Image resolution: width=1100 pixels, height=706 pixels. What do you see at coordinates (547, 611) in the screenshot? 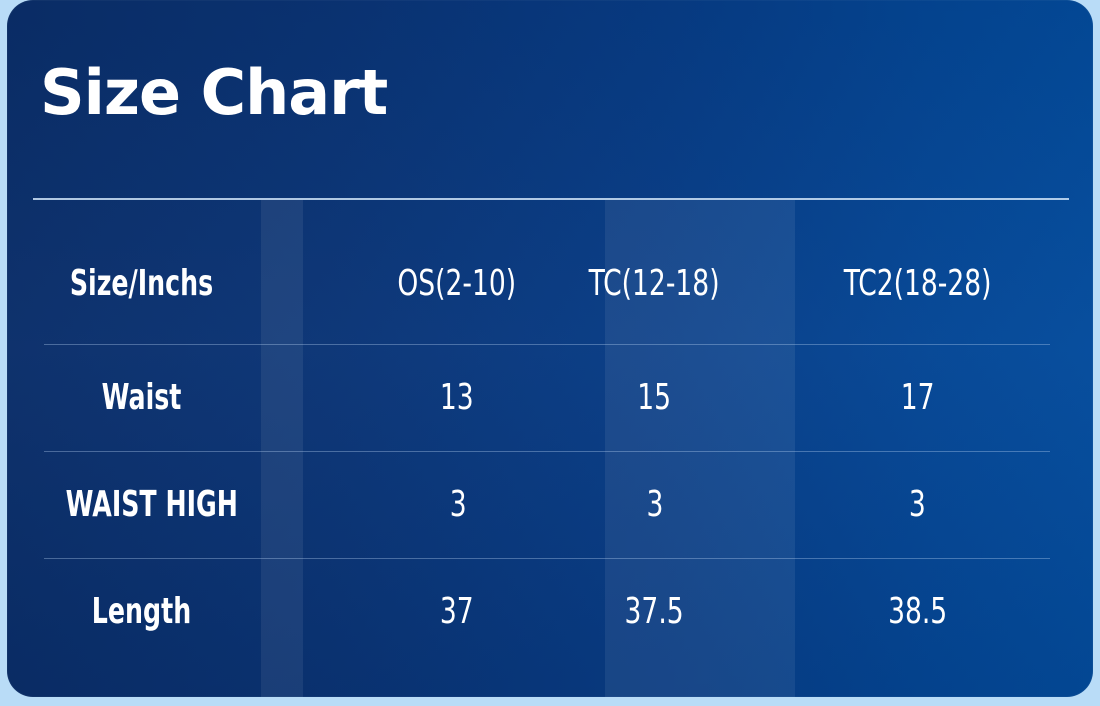
I see `table-row: Length 37 37.5 38.5` at bounding box center [547, 611].